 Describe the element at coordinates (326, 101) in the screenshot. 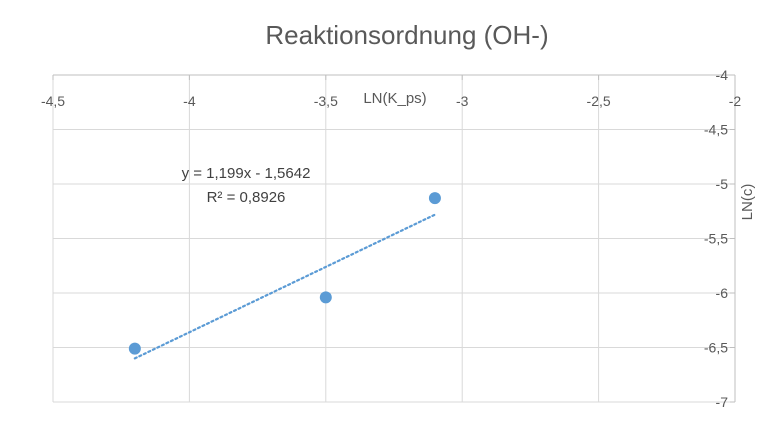

I see `x-tick-label: -3,5` at that location.